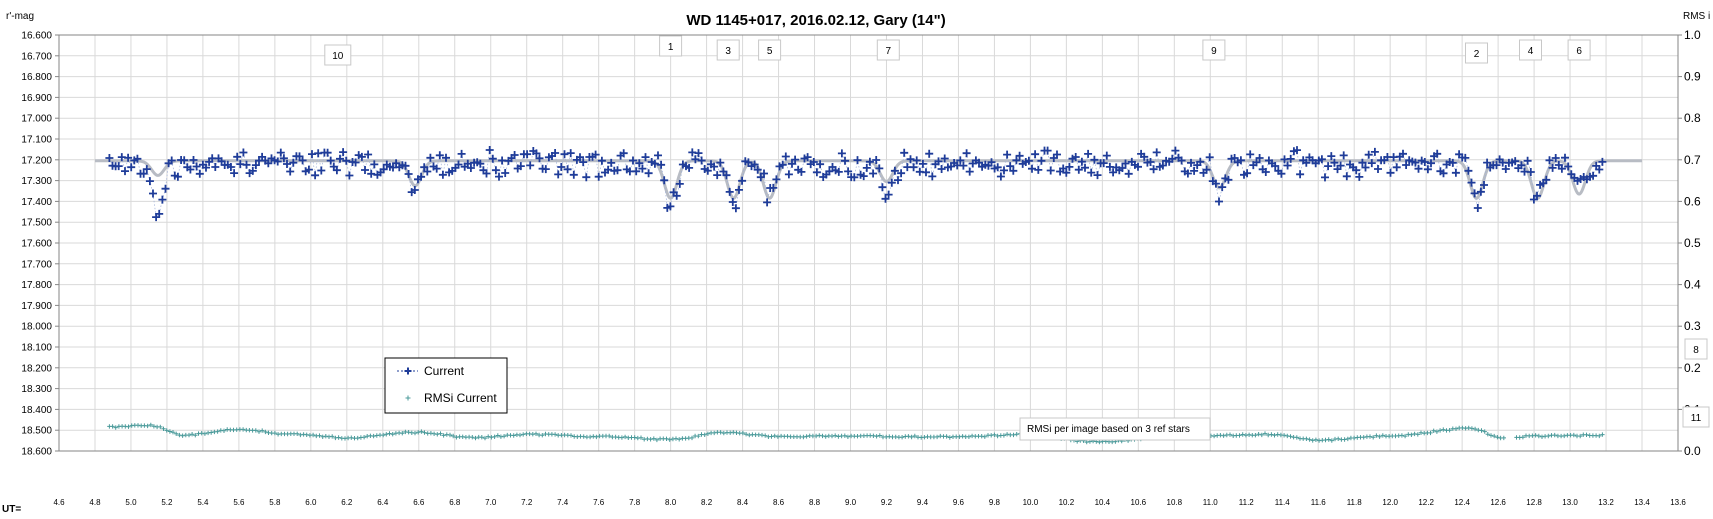  Describe the element at coordinates (1692, 451) in the screenshot. I see `y-right-tick-label: 0.0` at that location.